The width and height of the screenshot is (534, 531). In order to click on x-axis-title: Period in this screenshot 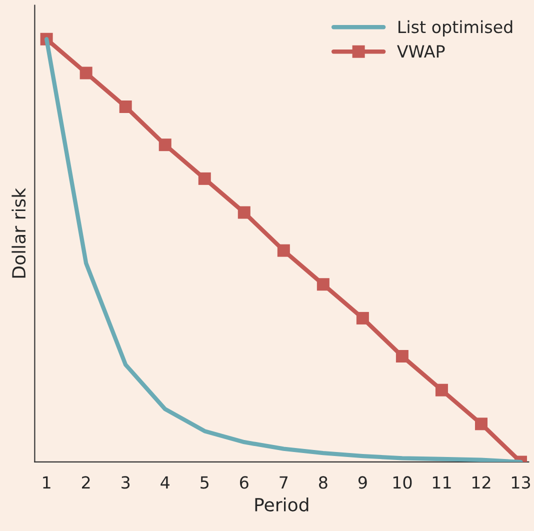, I will do `click(281, 505)`.